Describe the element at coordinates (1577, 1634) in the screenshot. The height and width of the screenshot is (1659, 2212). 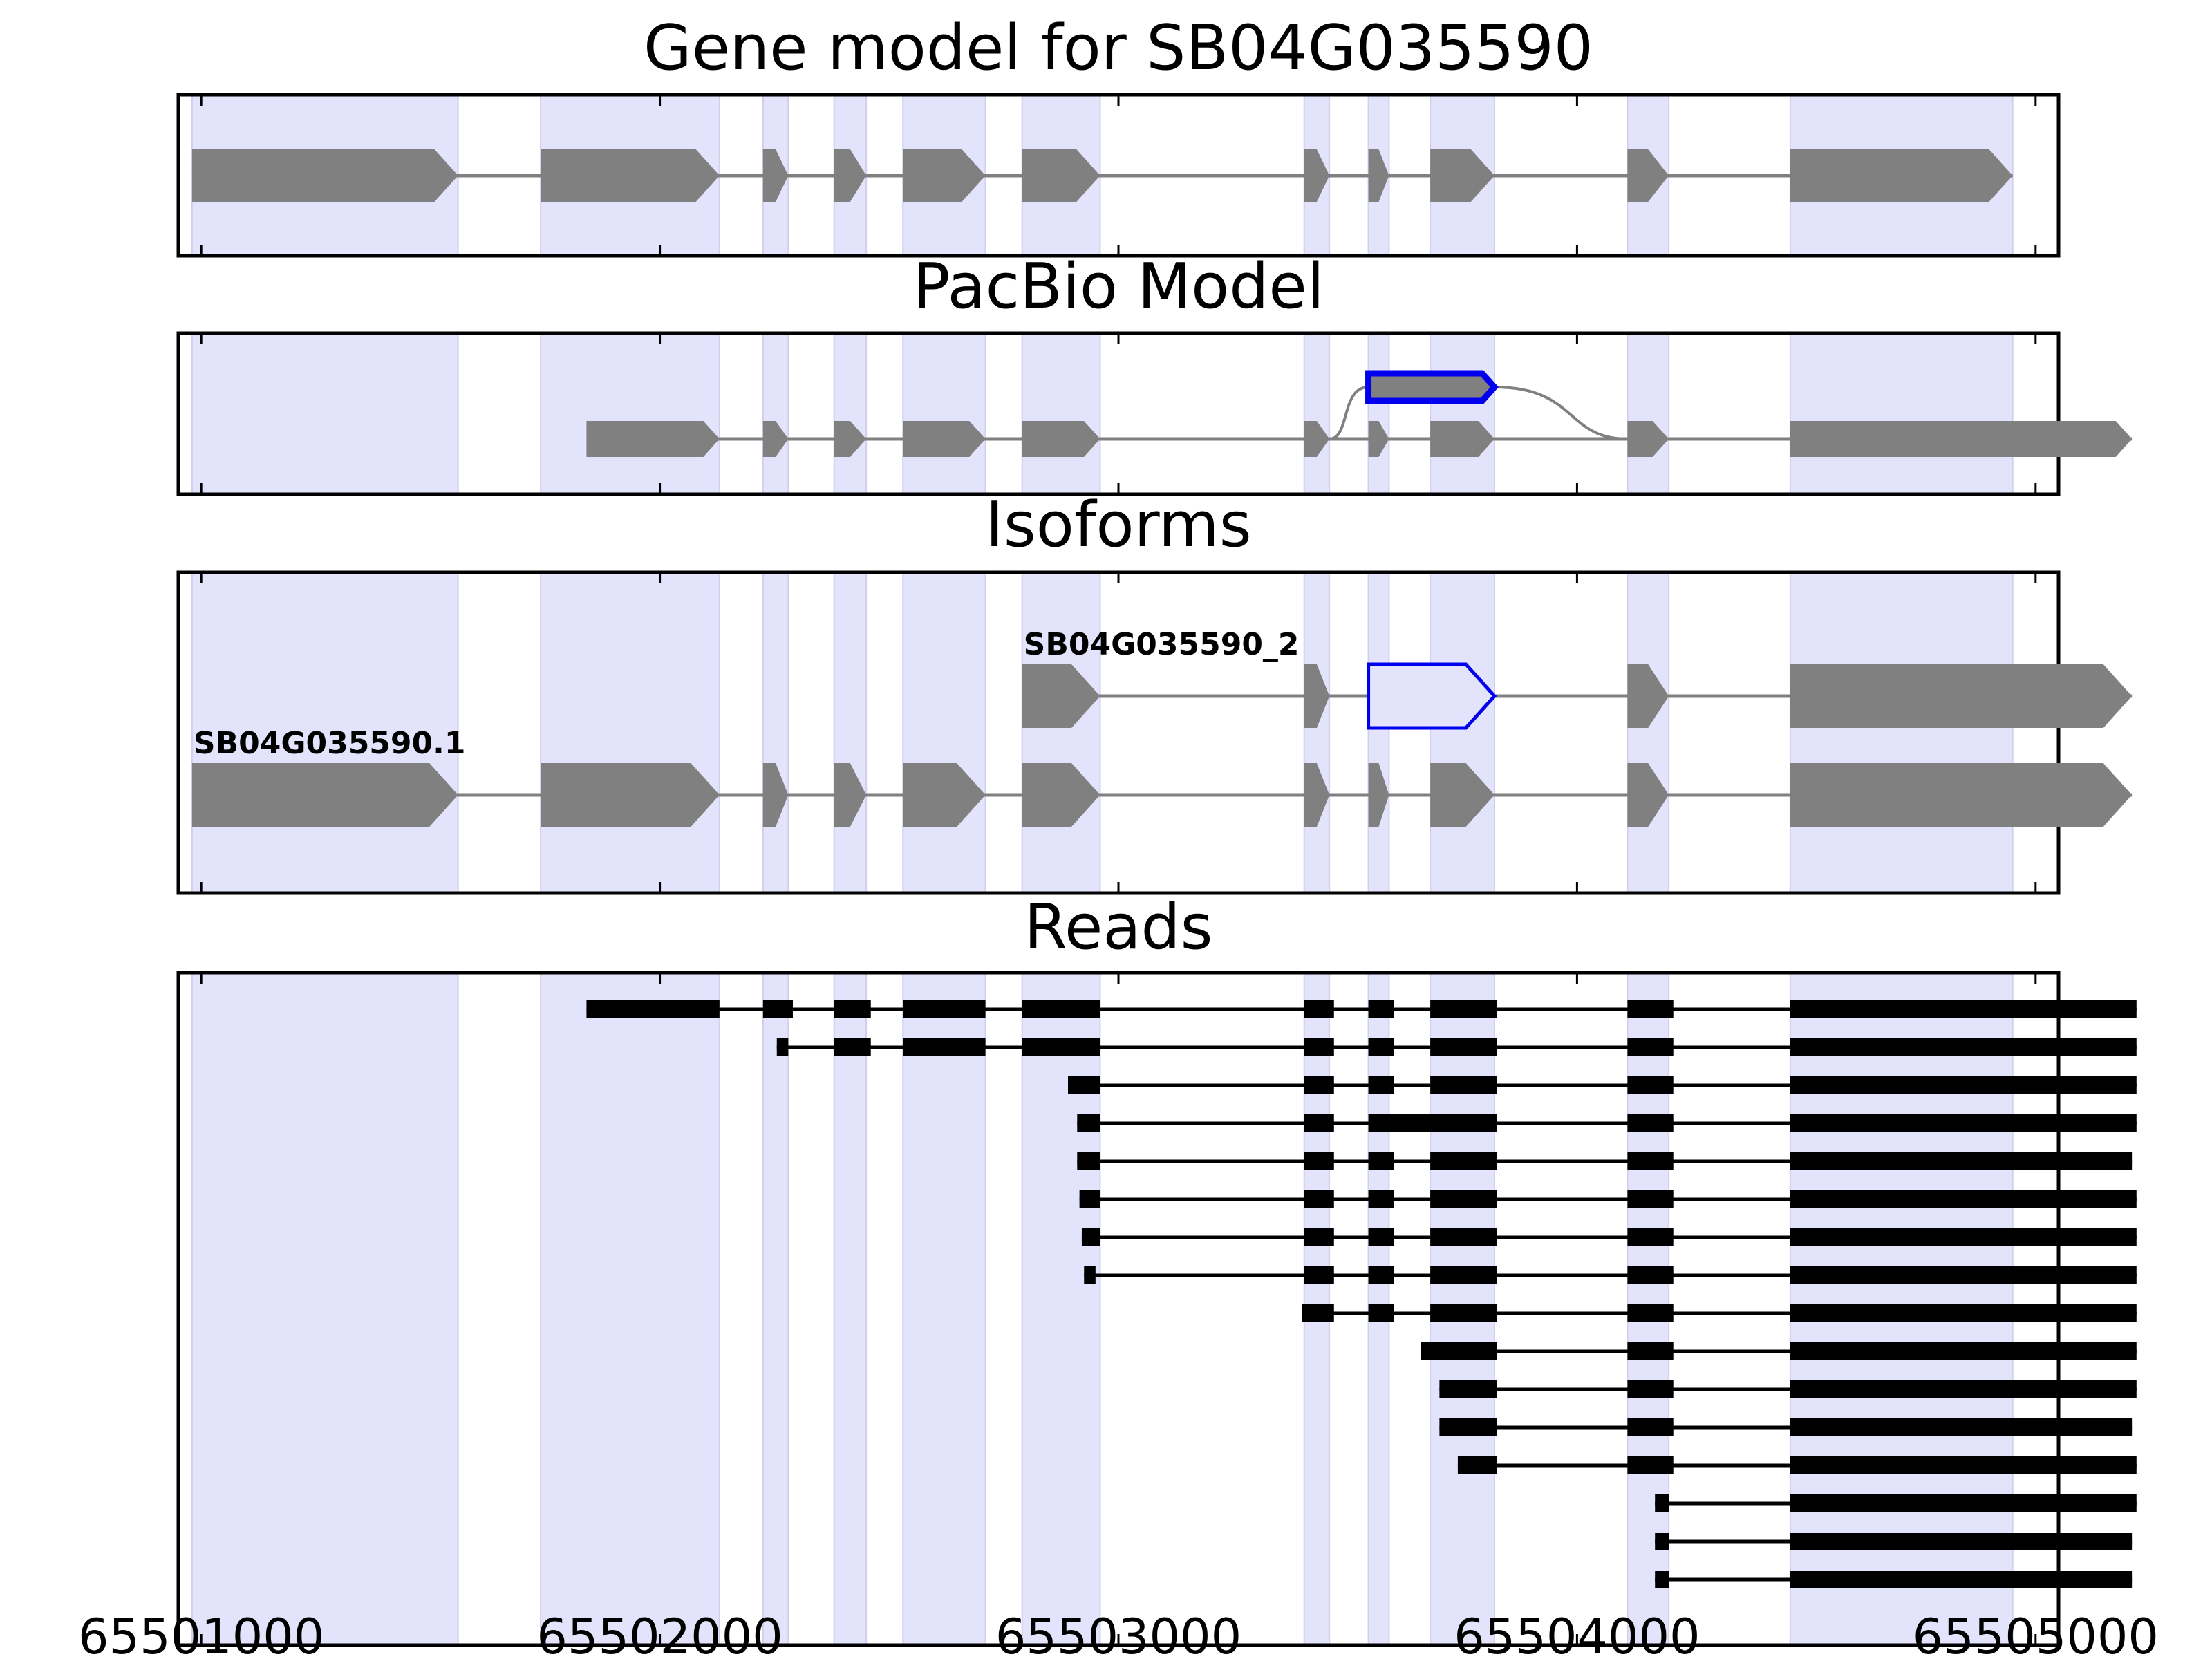
I see `x-tick-label: 65504000` at that location.